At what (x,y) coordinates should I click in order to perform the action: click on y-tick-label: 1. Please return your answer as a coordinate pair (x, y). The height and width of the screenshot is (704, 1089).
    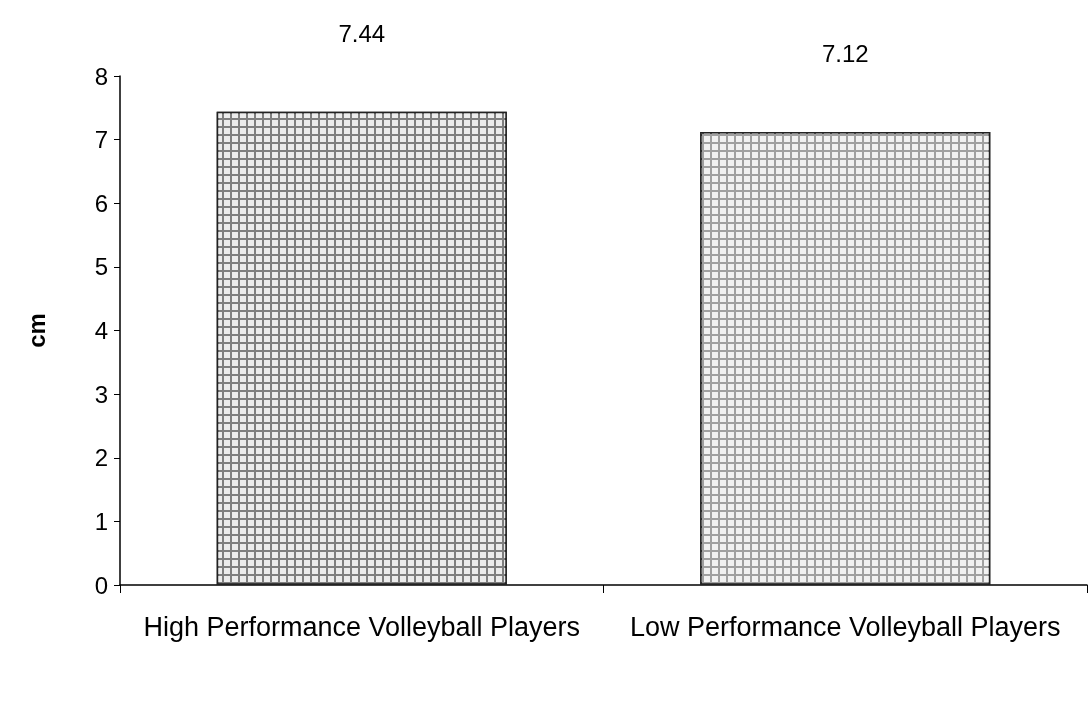
    Looking at the image, I should click on (101, 521).